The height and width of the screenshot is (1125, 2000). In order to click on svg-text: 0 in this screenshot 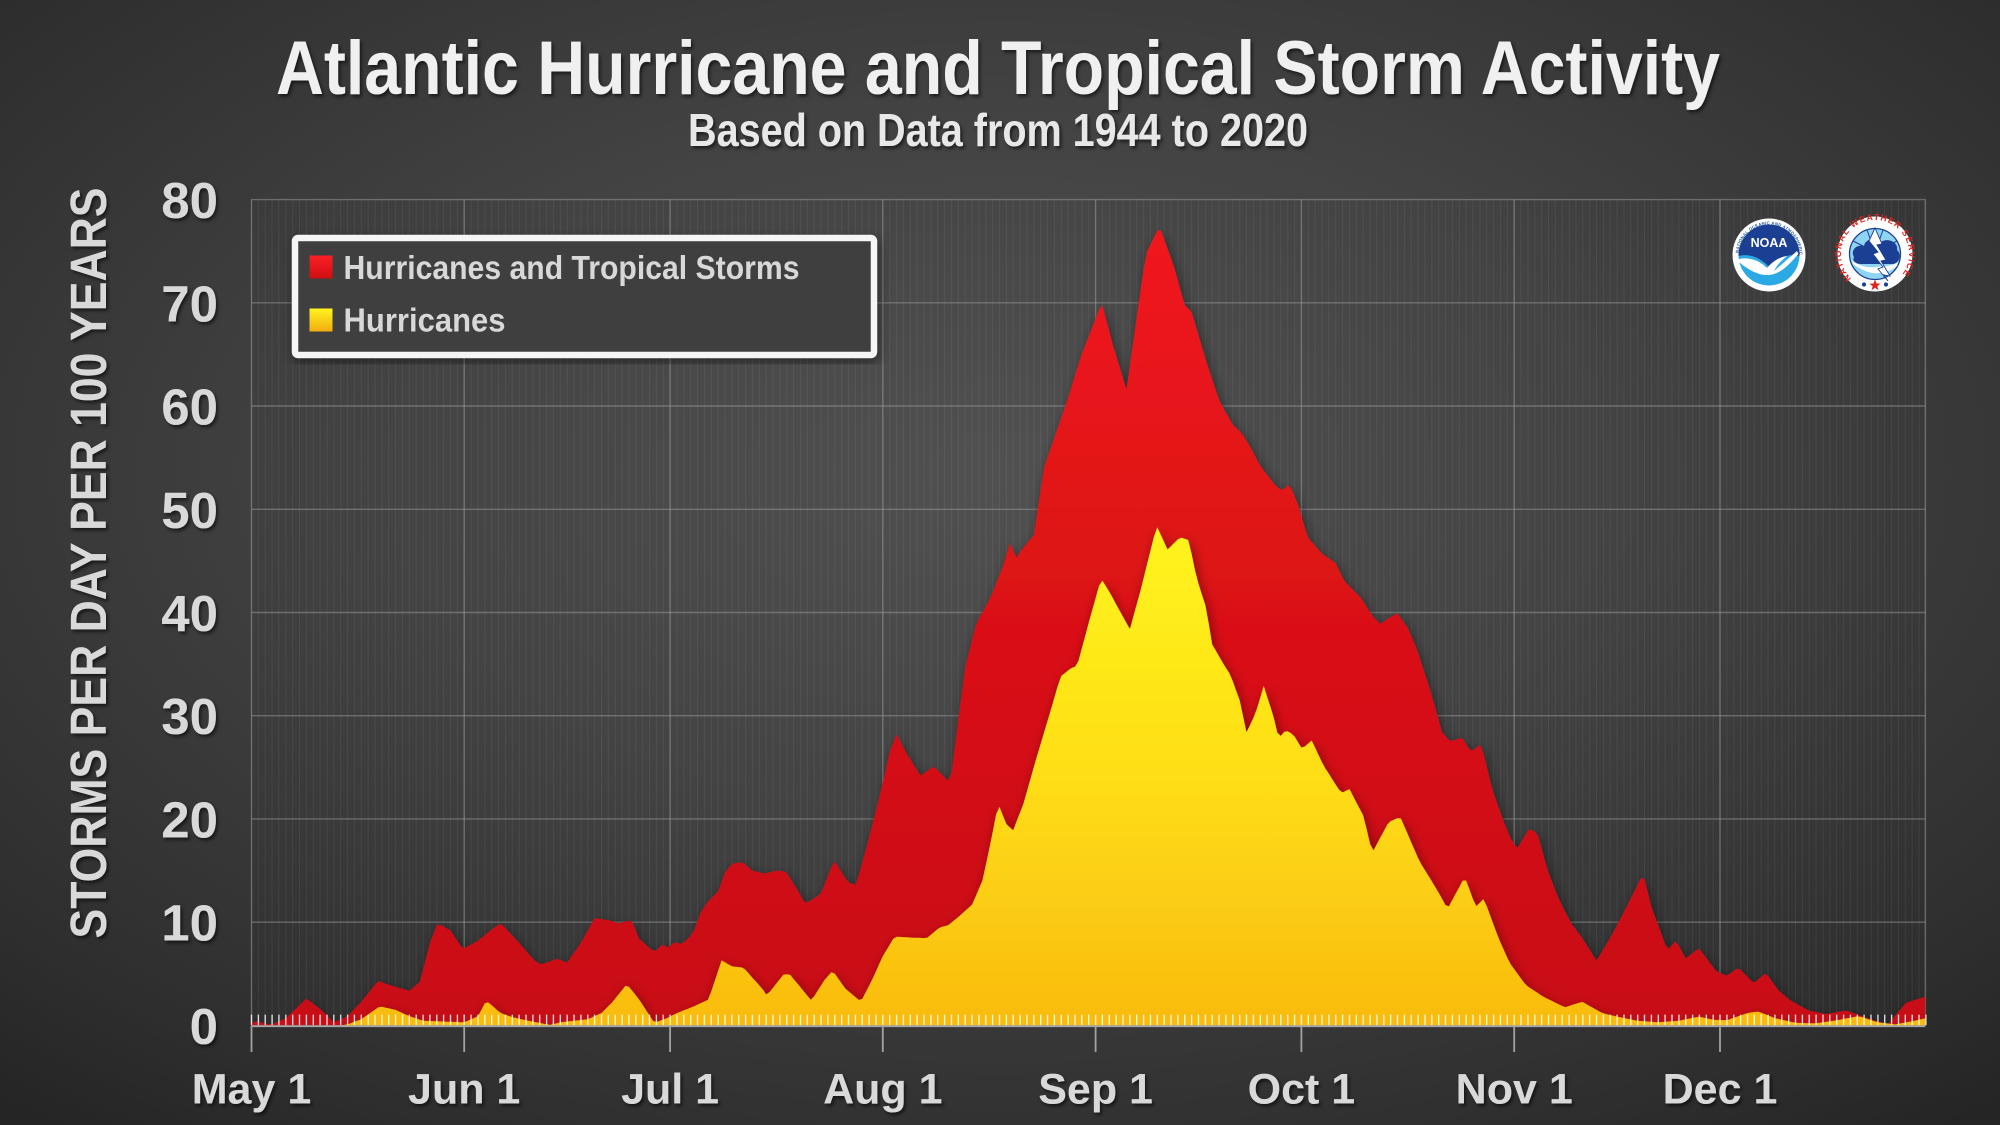, I will do `click(204, 1026)`.